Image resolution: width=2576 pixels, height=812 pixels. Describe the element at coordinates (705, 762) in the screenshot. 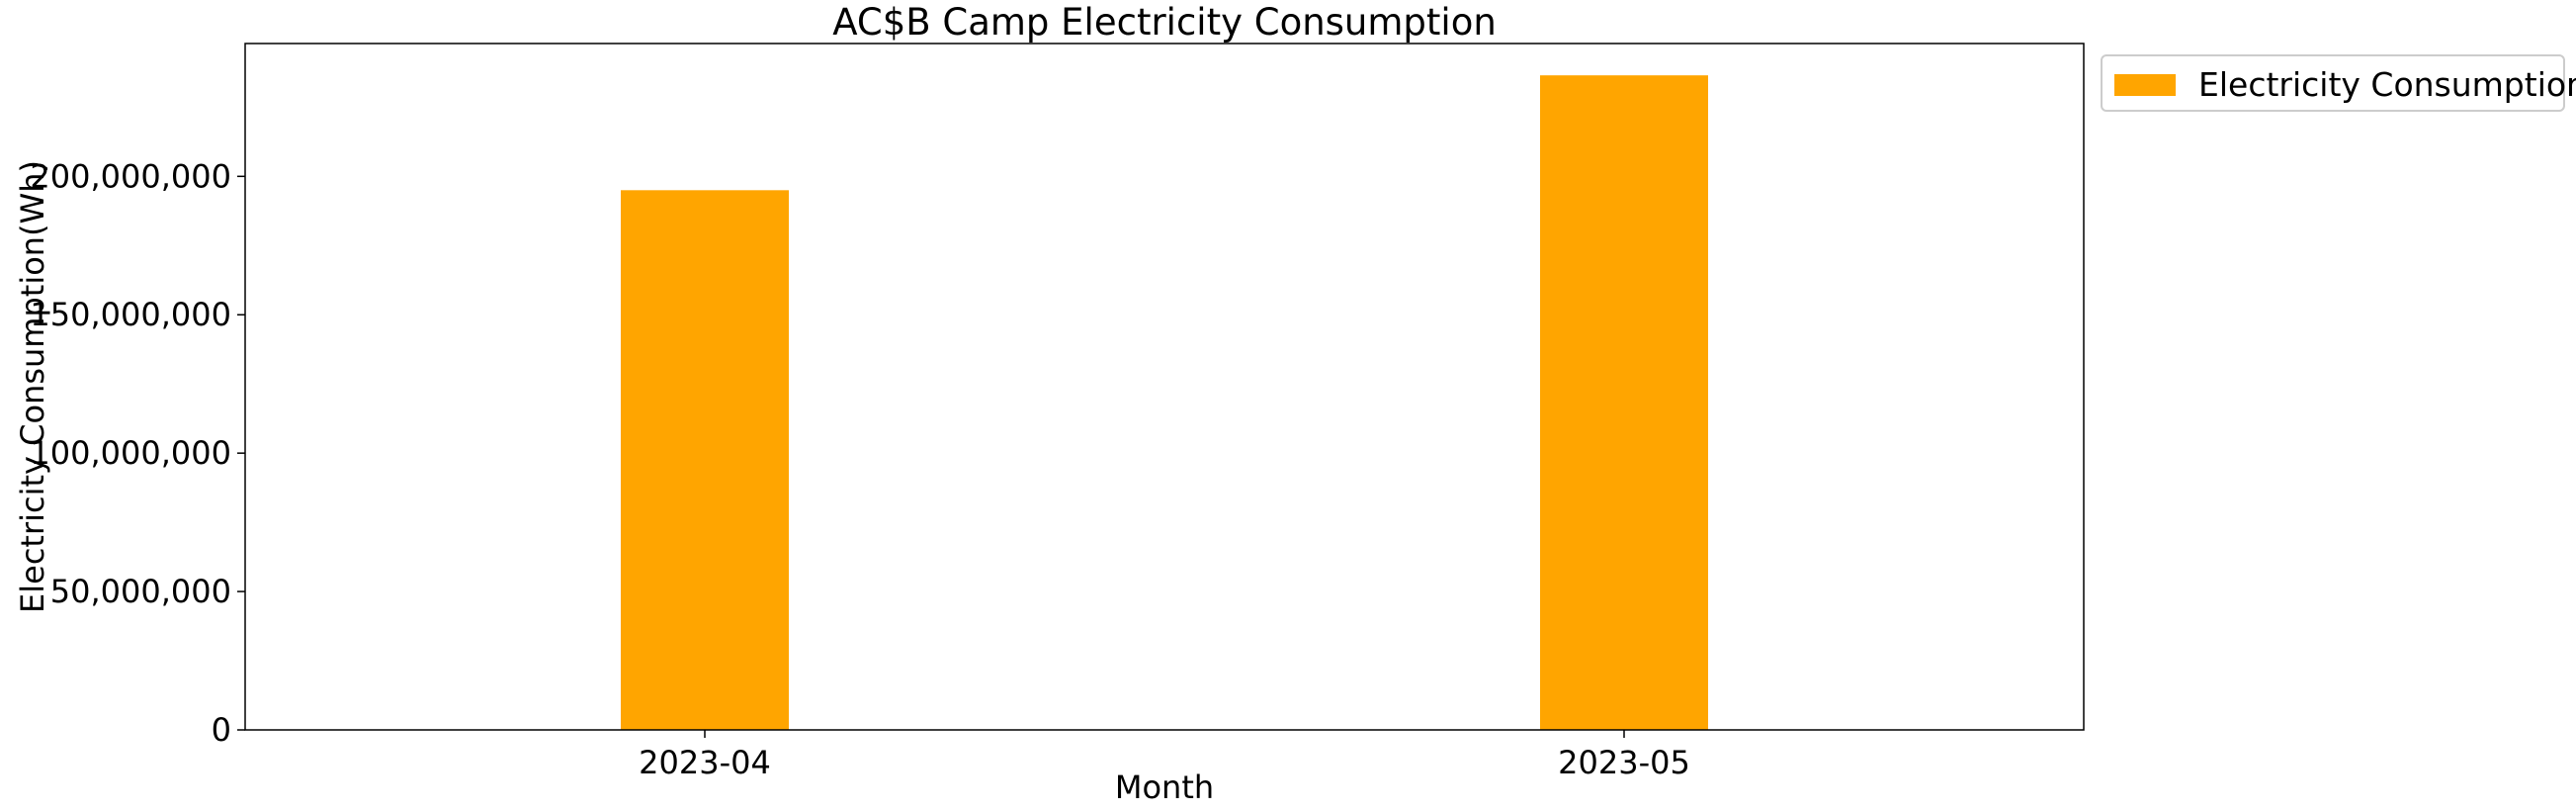

I see `x-tick-label: 2023-04` at that location.